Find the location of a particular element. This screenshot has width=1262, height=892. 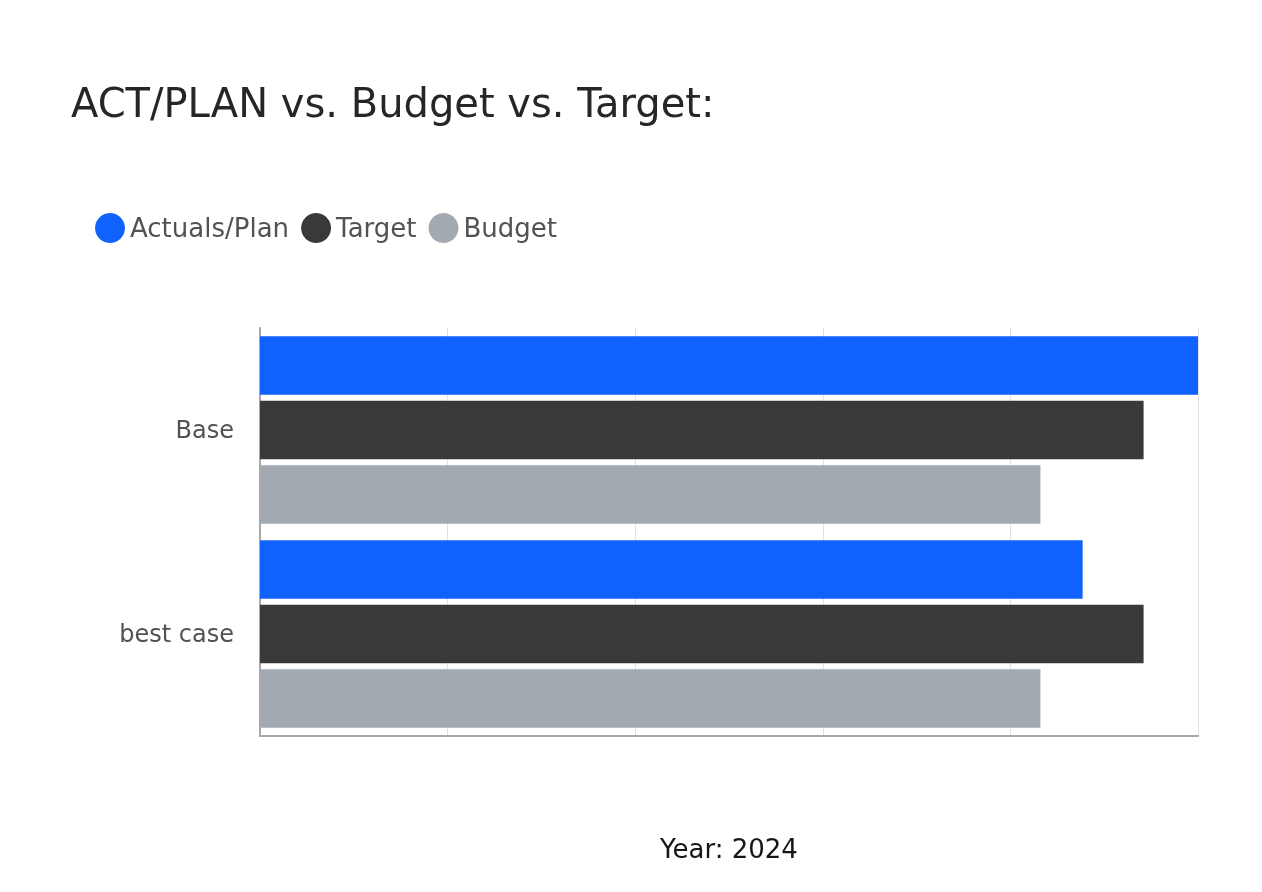

y-tick-label: best case is located at coordinates (176, 634).